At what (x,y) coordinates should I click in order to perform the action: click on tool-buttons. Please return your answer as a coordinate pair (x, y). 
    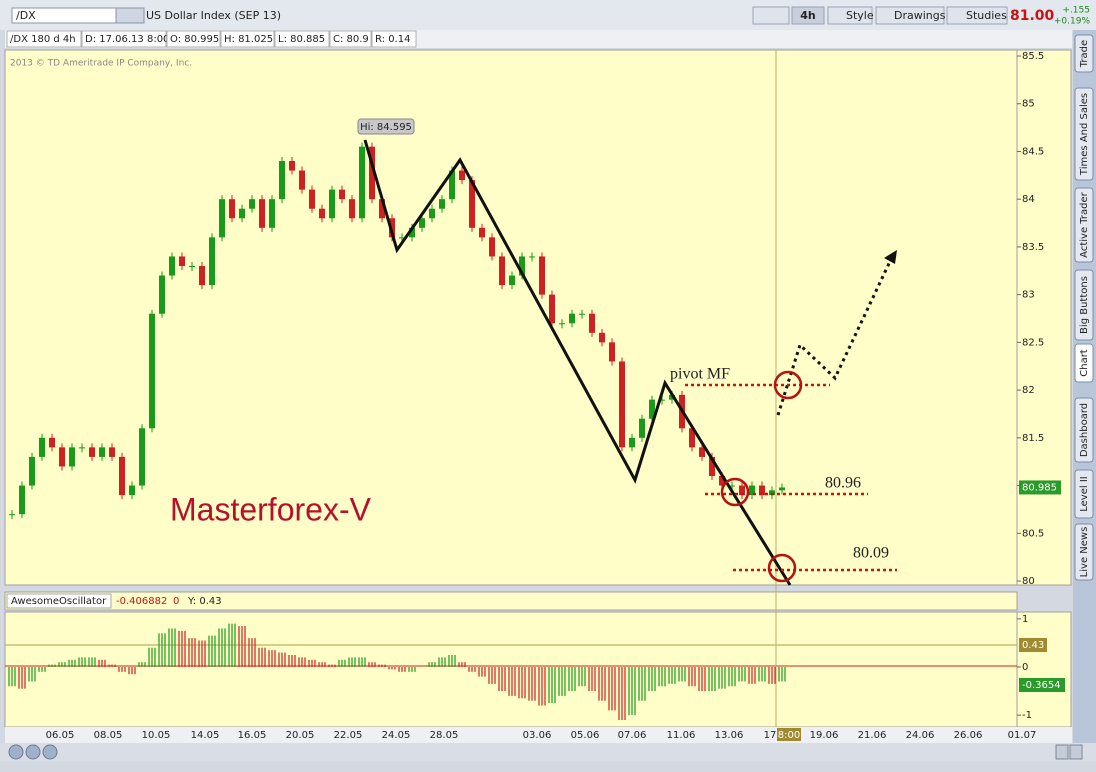
    Looking at the image, I should click on (771, 15).